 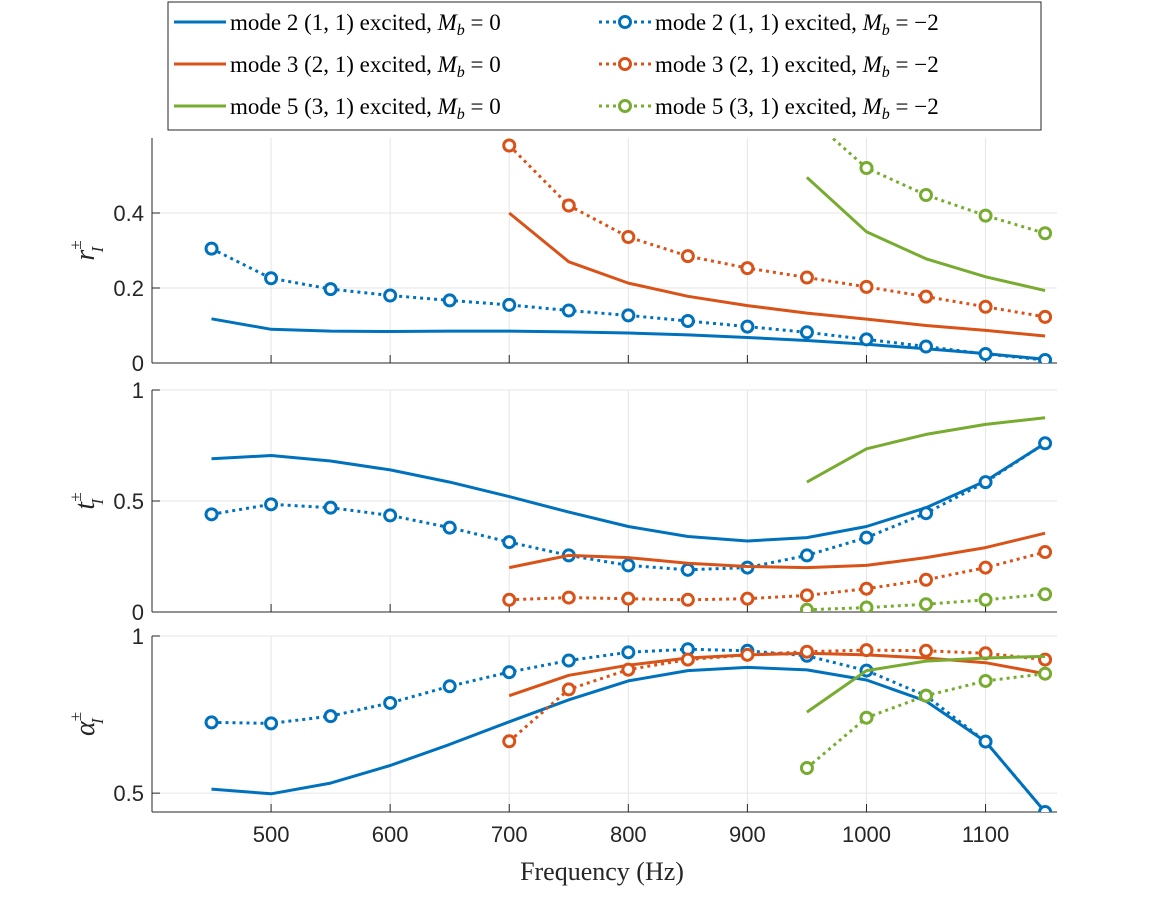 I want to click on legend-entry: mode 2 (1, 1) excited, Mb = 0, so click(x=337, y=24).